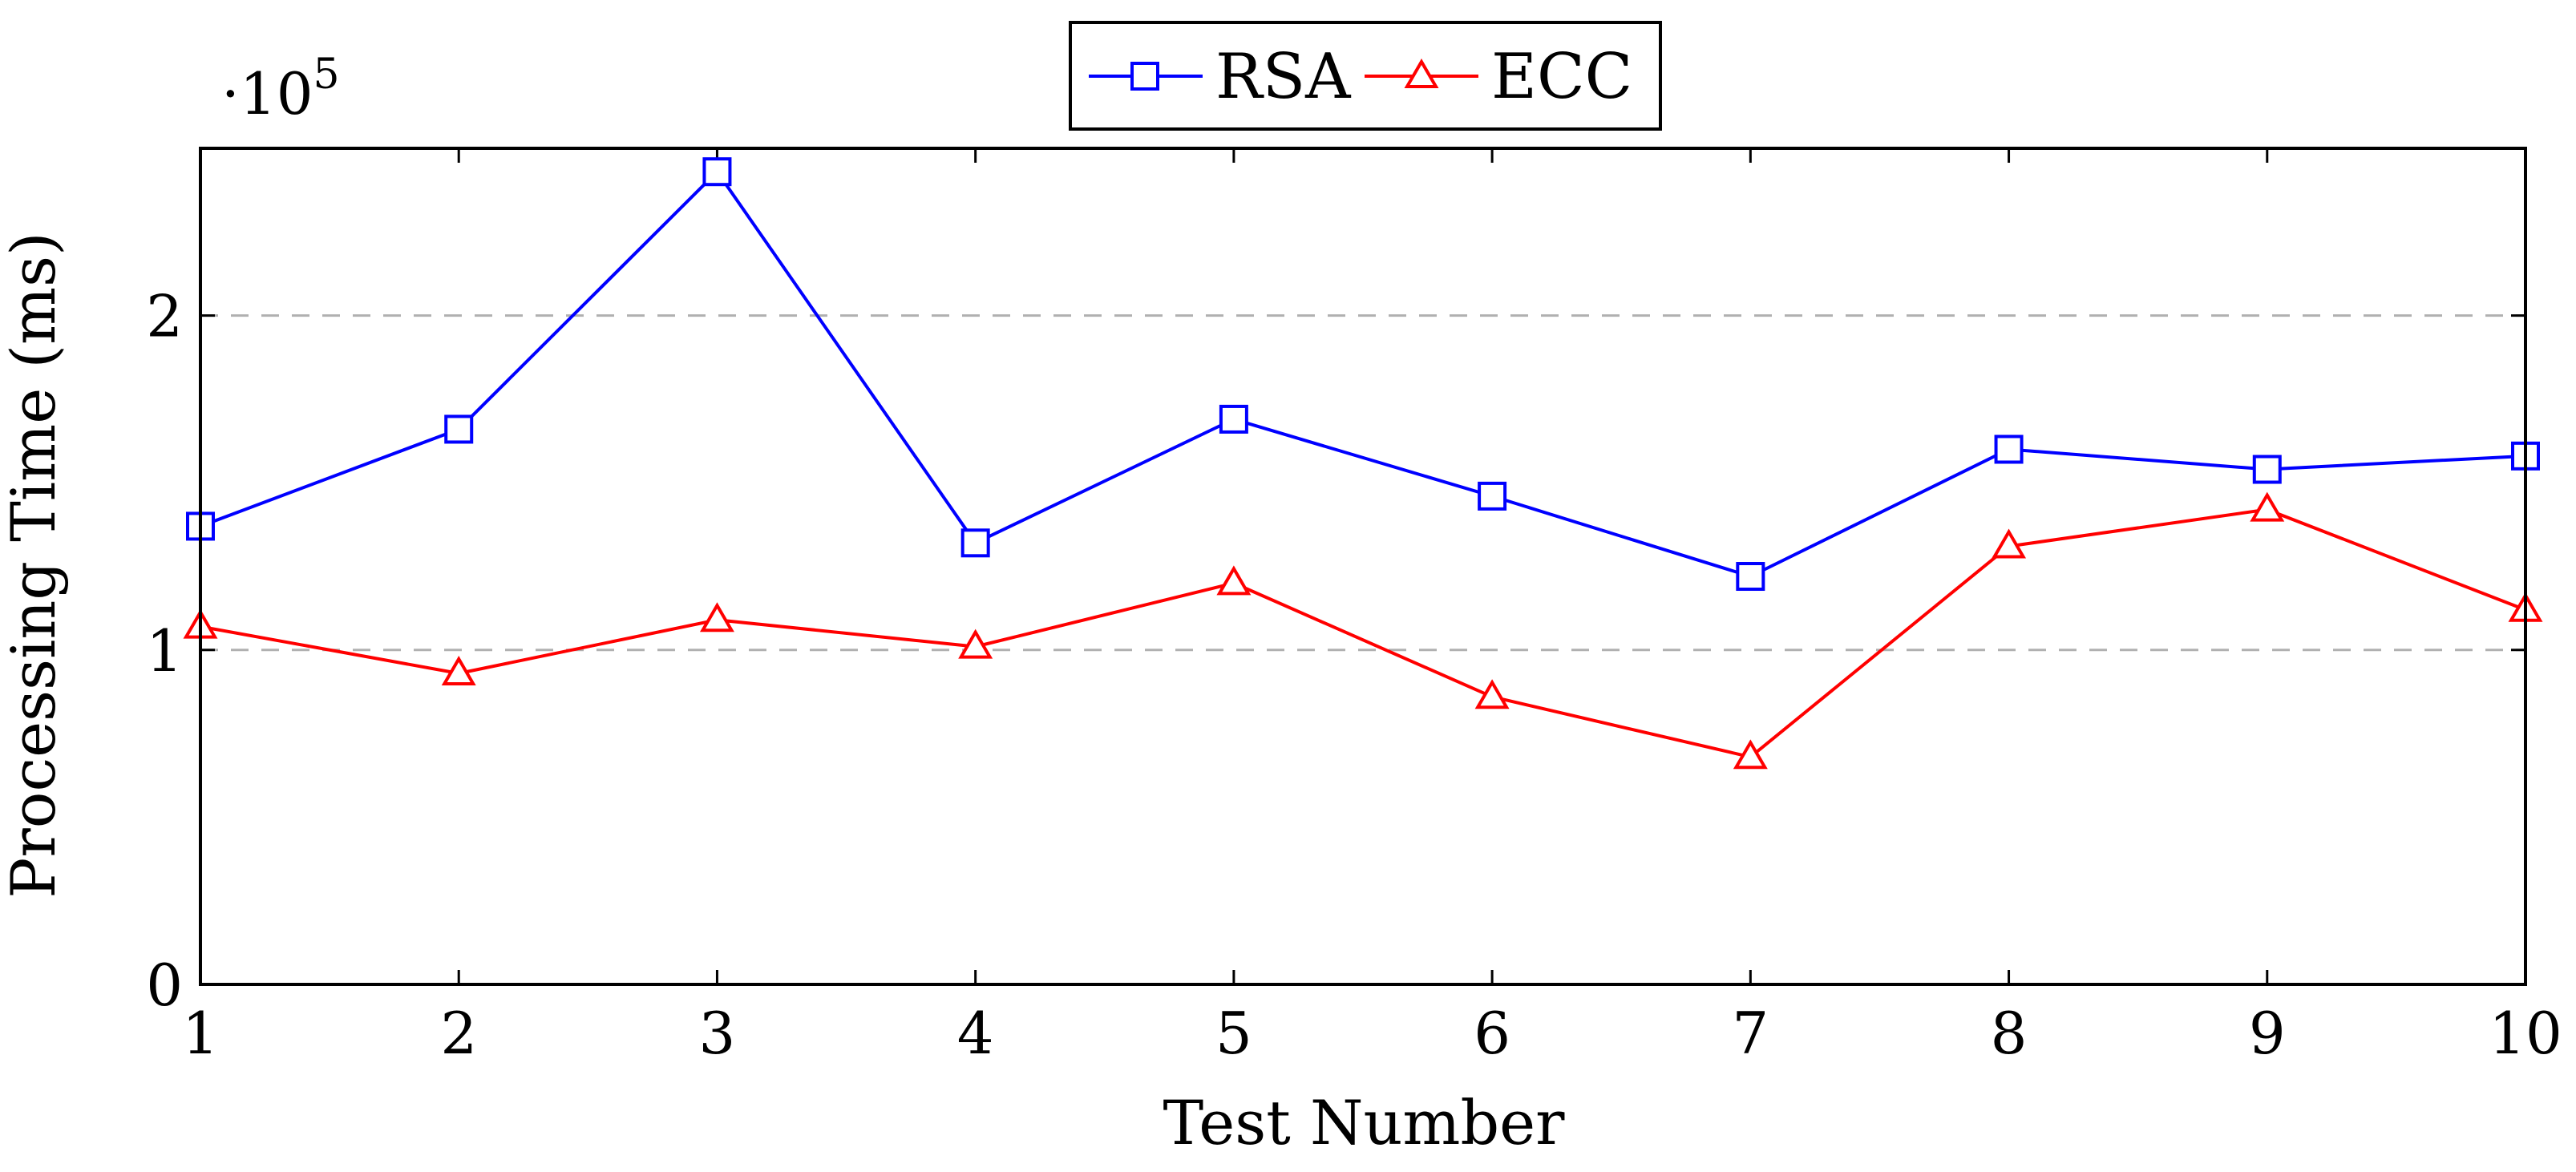 The image size is (2576, 1172). Describe the element at coordinates (2009, 1033) in the screenshot. I see `x-tick-label: 8` at that location.